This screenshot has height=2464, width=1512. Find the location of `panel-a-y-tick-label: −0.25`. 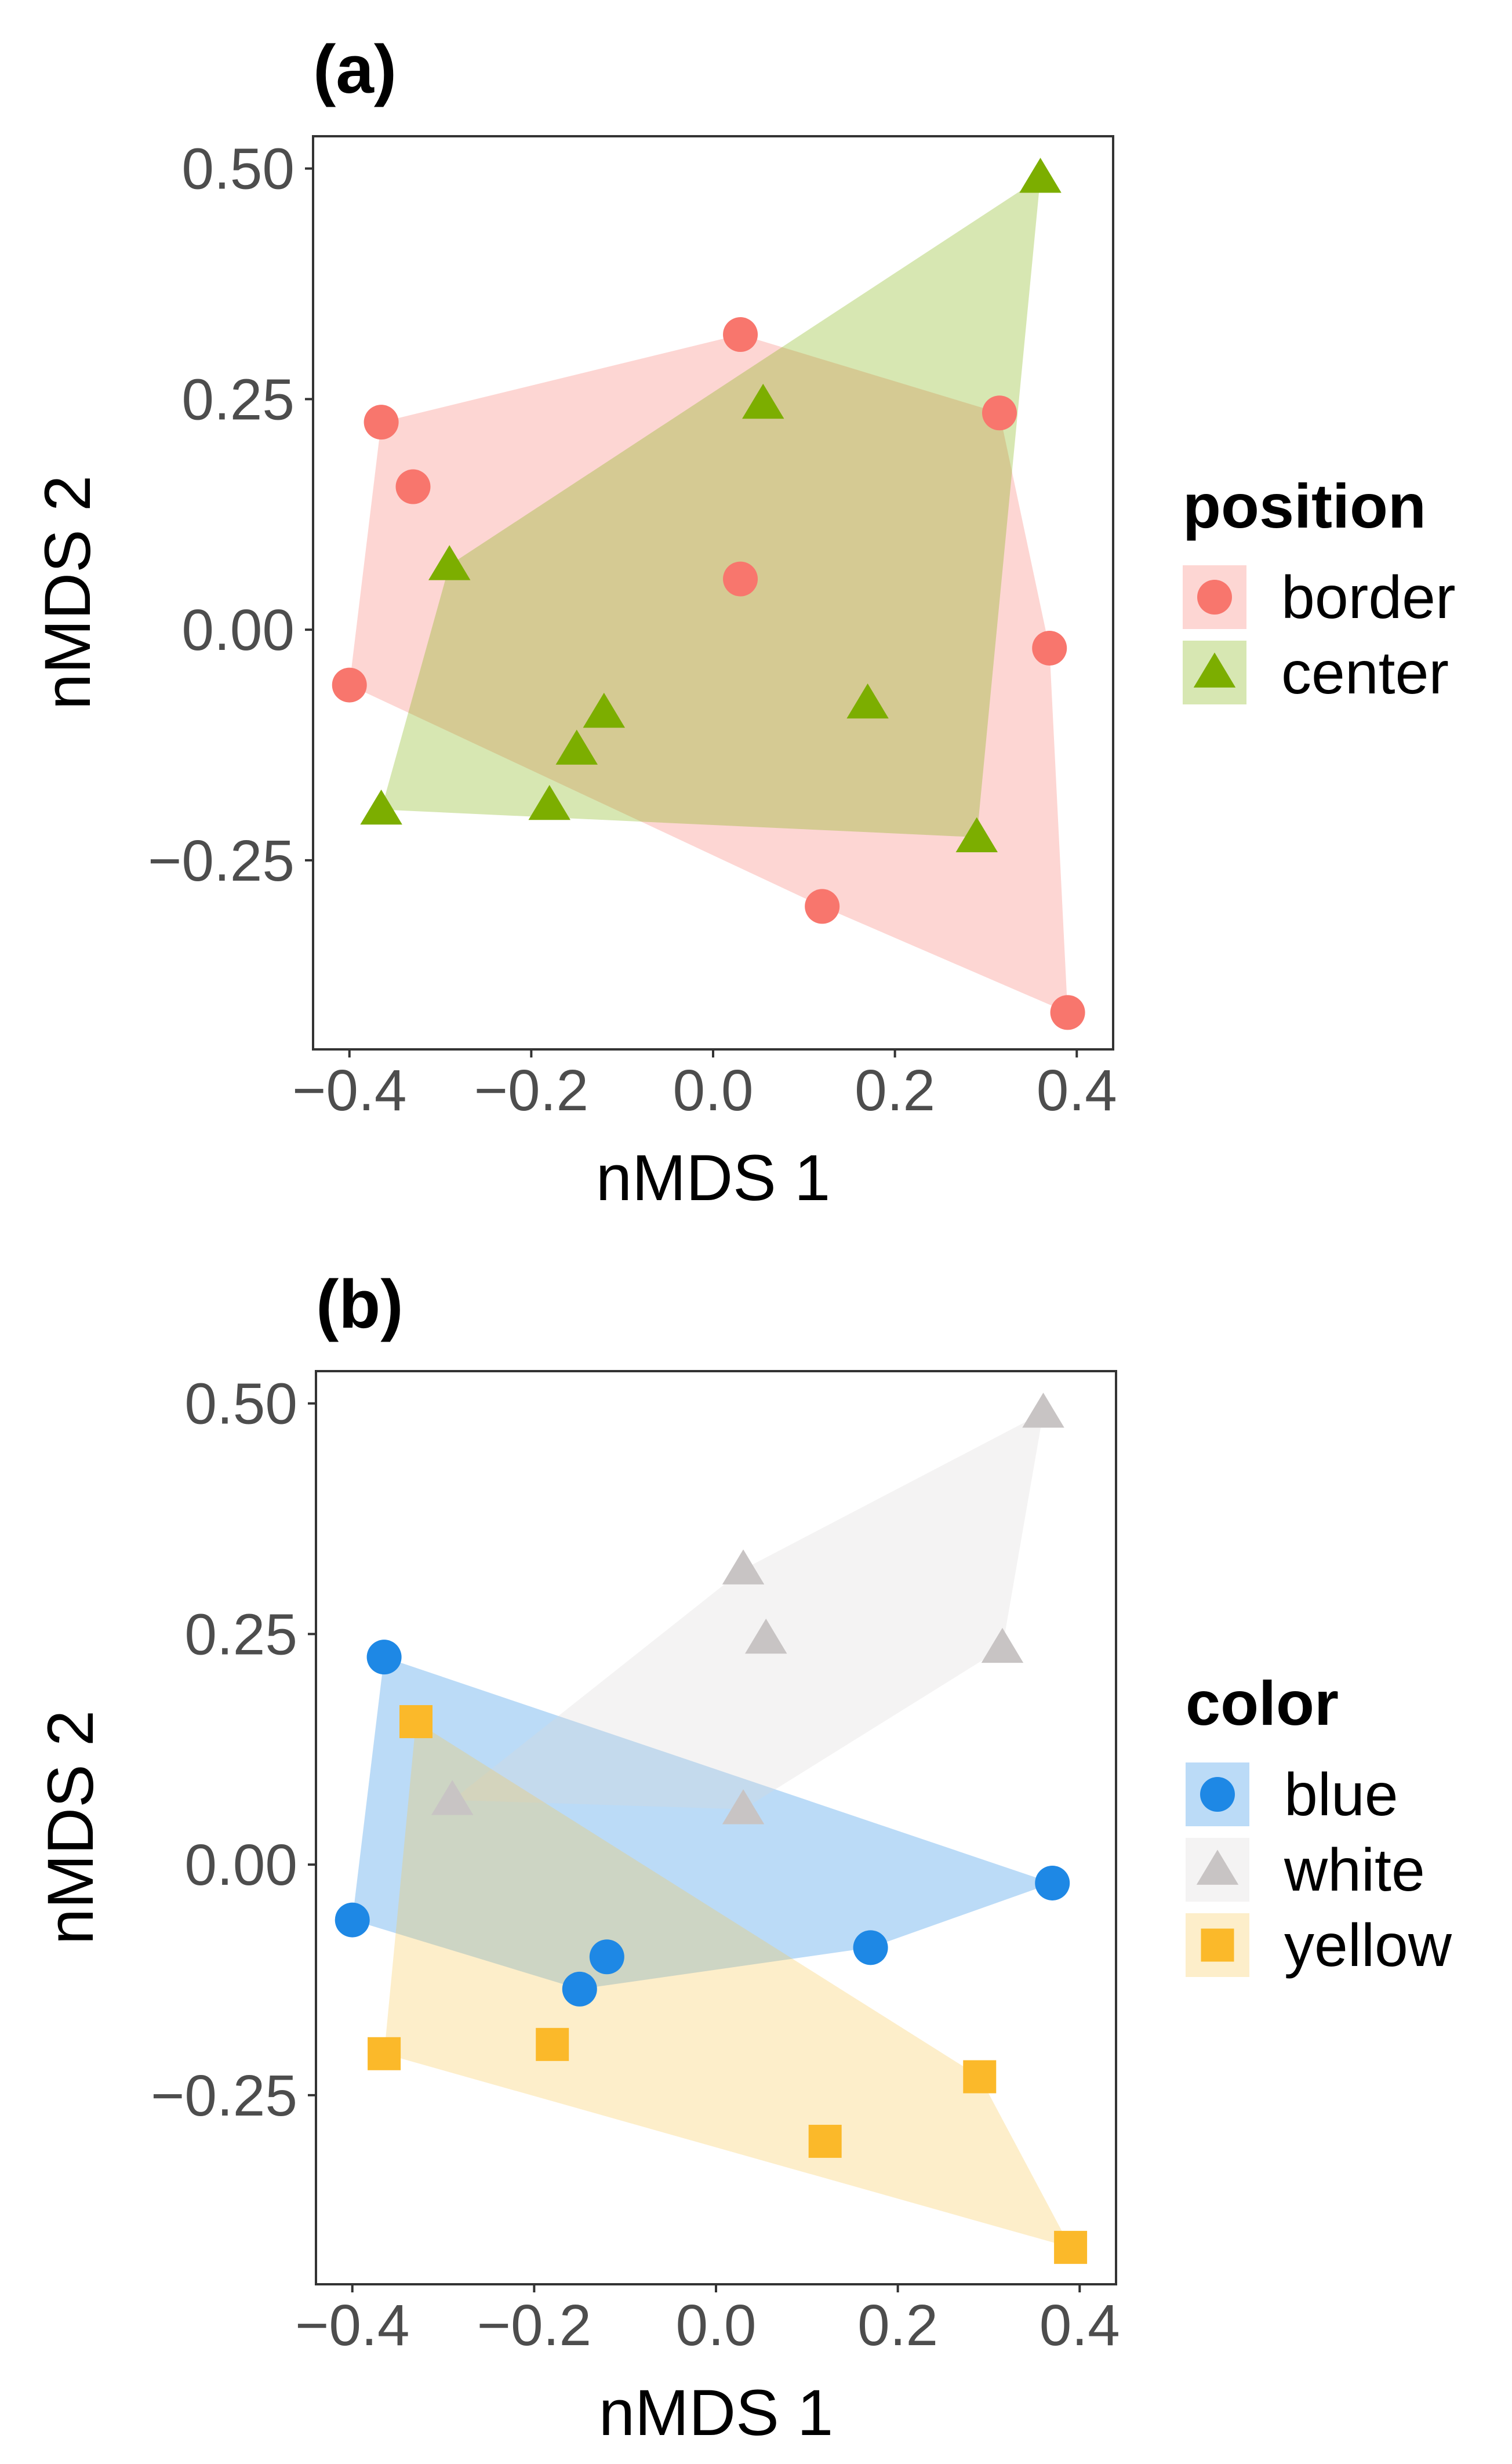

panel-a-y-tick-label: −0.25 is located at coordinates (221, 861).